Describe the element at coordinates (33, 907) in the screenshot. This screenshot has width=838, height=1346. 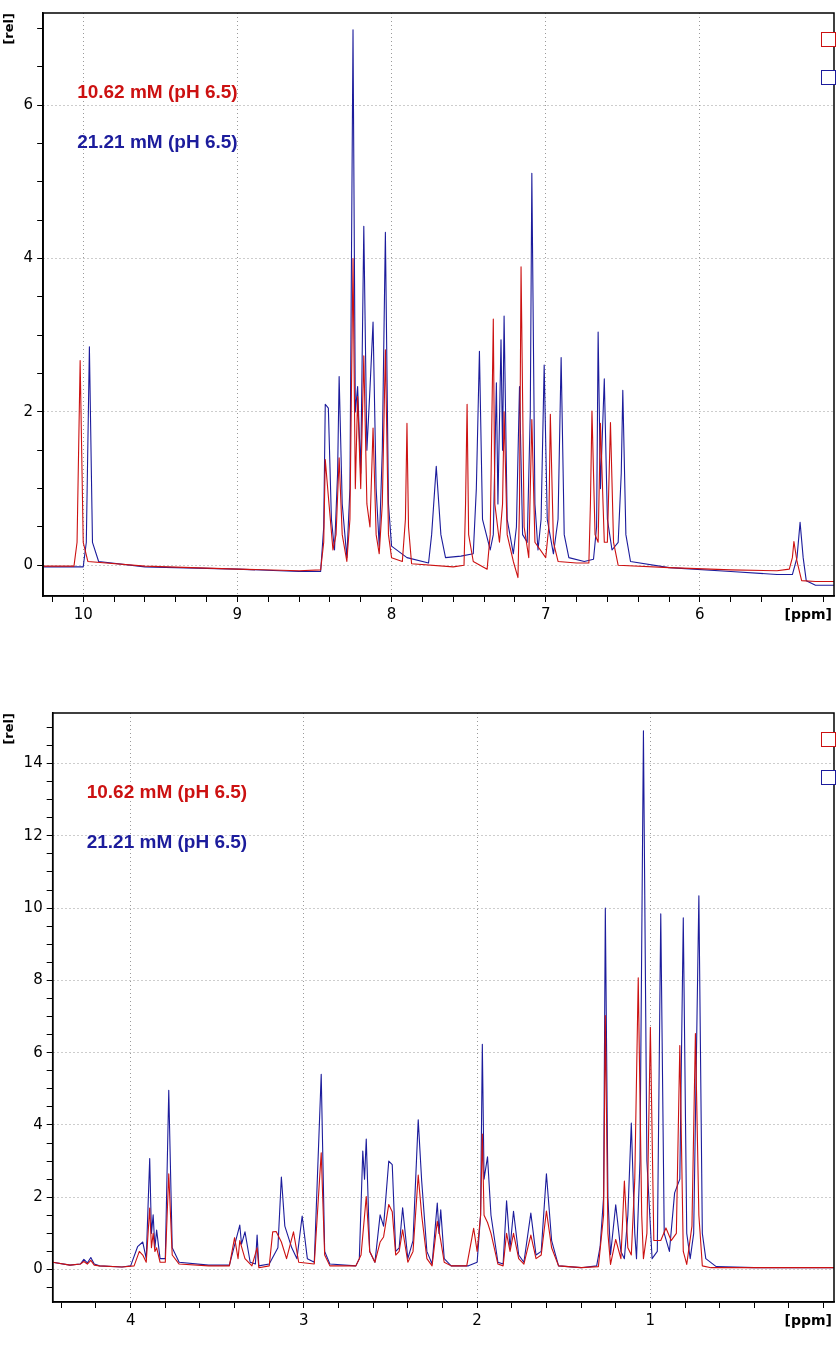
I see `y-tick-label: 10` at that location.